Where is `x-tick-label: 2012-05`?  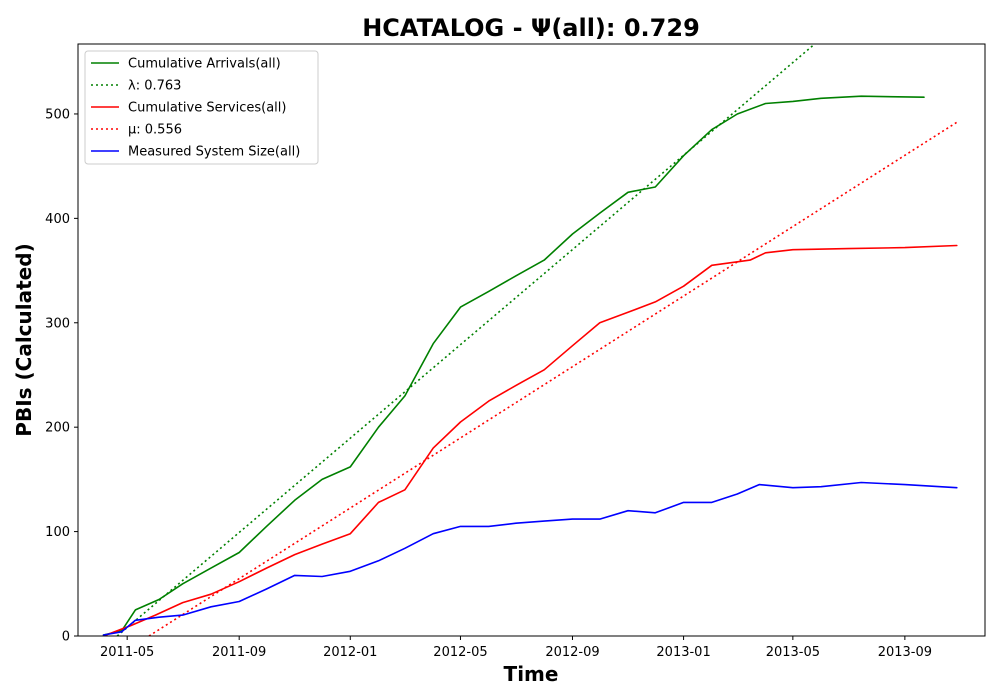
x-tick-label: 2012-05 is located at coordinates (460, 652).